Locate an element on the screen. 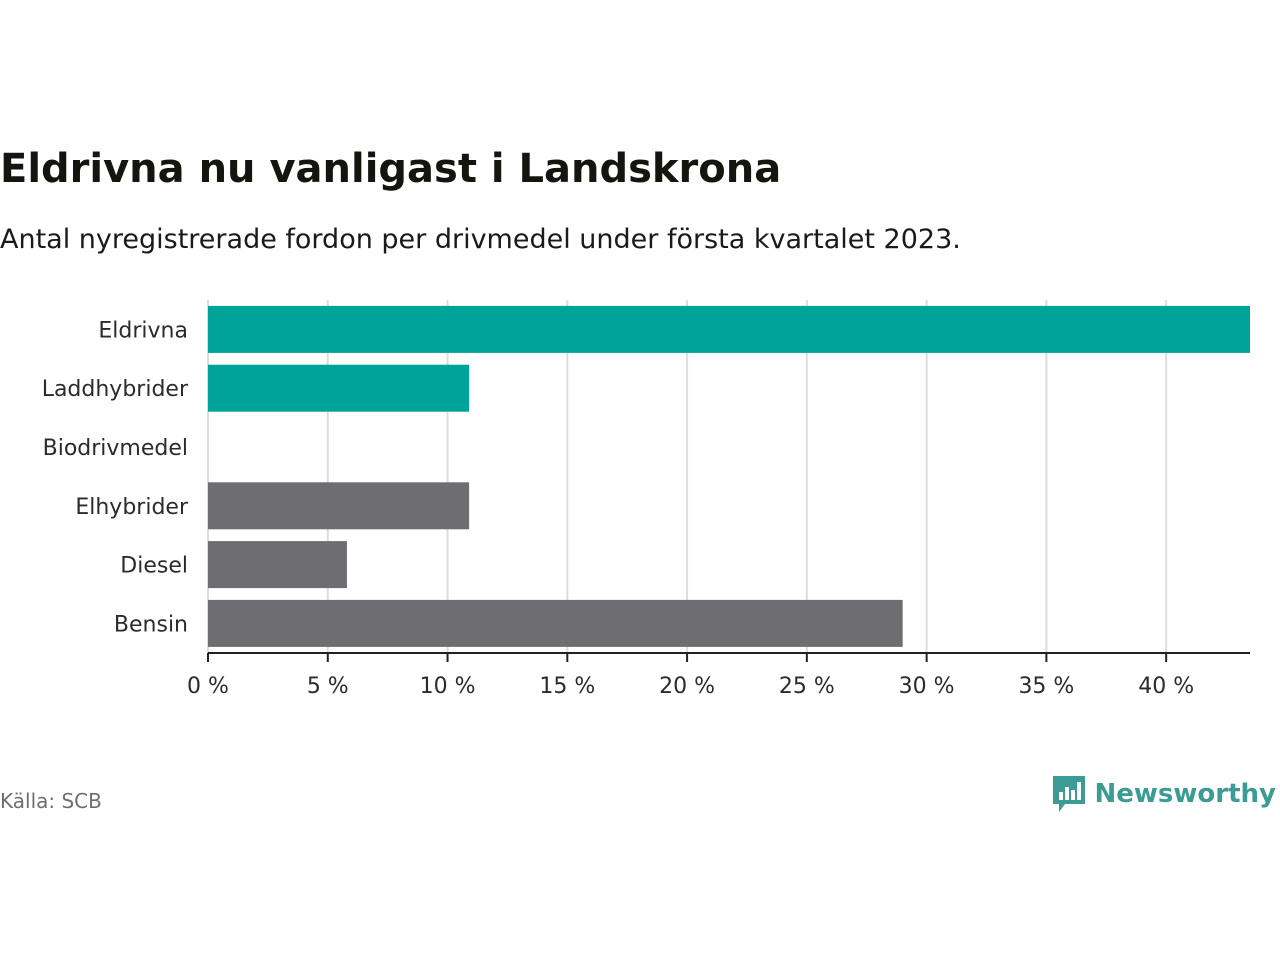 The width and height of the screenshot is (1280, 960). x-tick-label: 40 % is located at coordinates (1166, 686).